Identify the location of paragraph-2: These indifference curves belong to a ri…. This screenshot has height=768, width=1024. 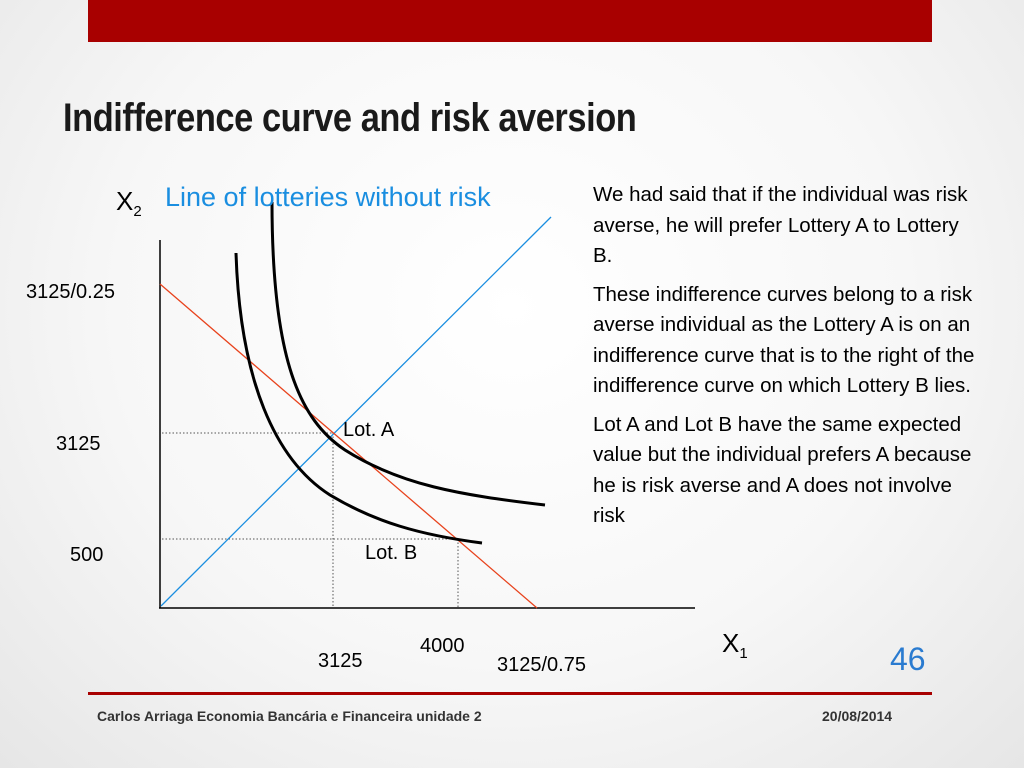
(784, 340).